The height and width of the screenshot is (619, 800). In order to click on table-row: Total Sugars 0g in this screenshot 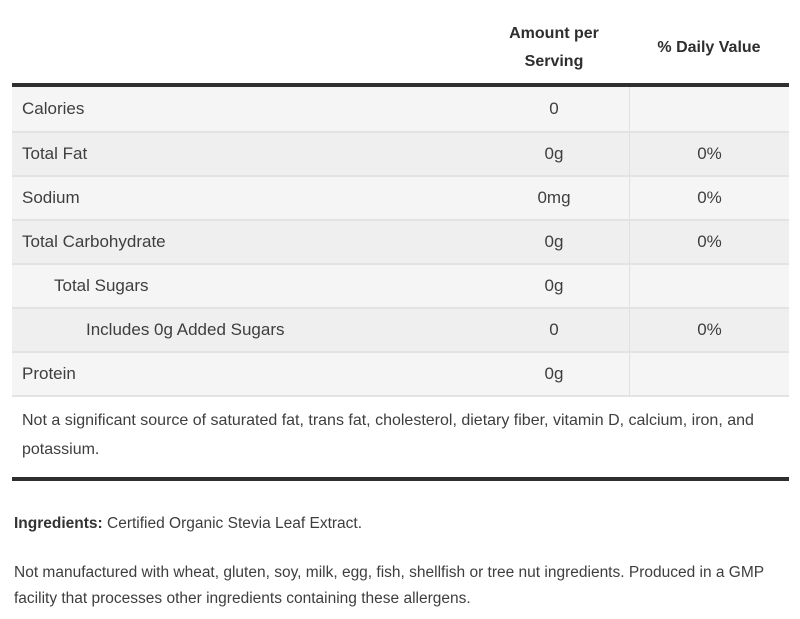, I will do `click(400, 285)`.